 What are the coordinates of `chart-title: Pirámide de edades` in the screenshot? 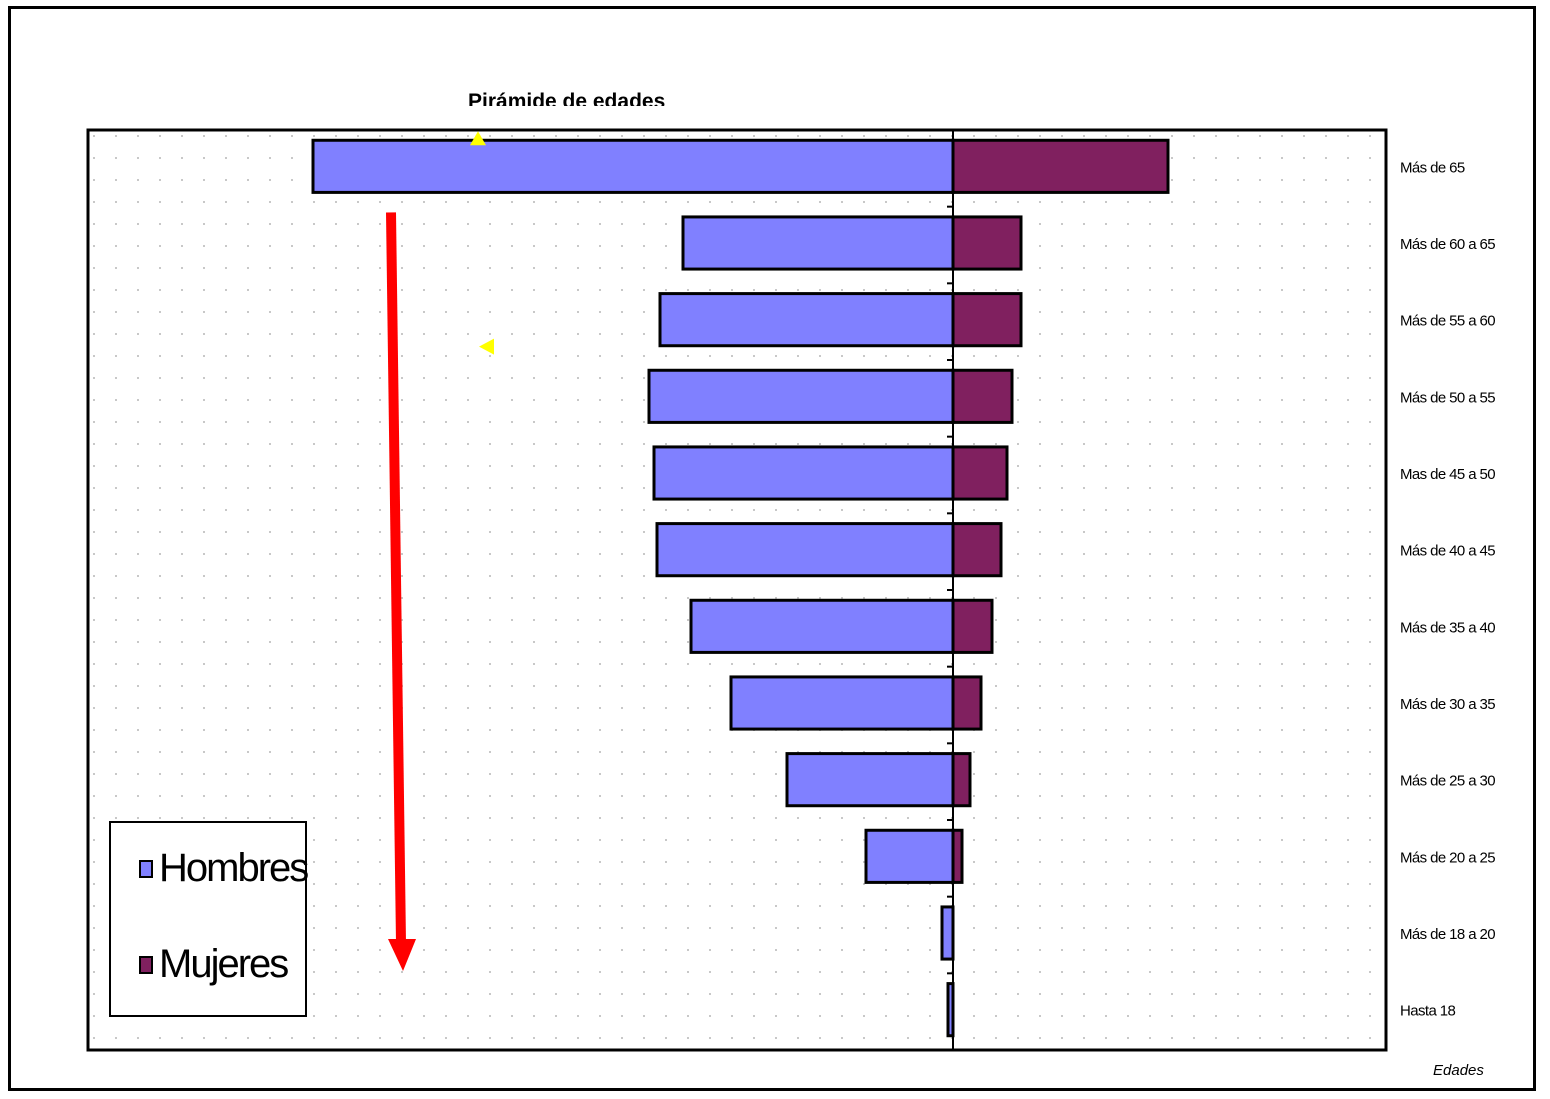 It's located at (567, 98).